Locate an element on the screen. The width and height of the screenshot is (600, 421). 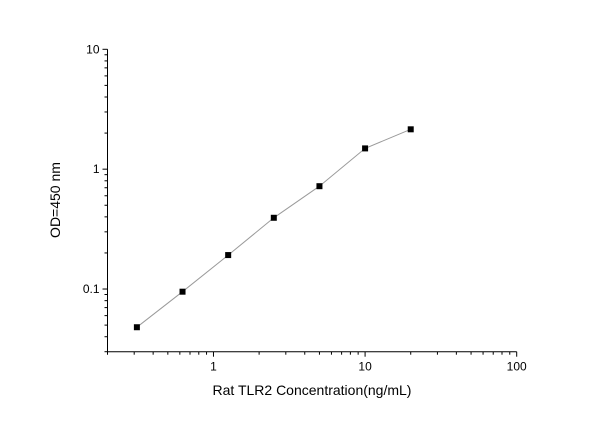
x-tick-label: 1 is located at coordinates (213, 367).